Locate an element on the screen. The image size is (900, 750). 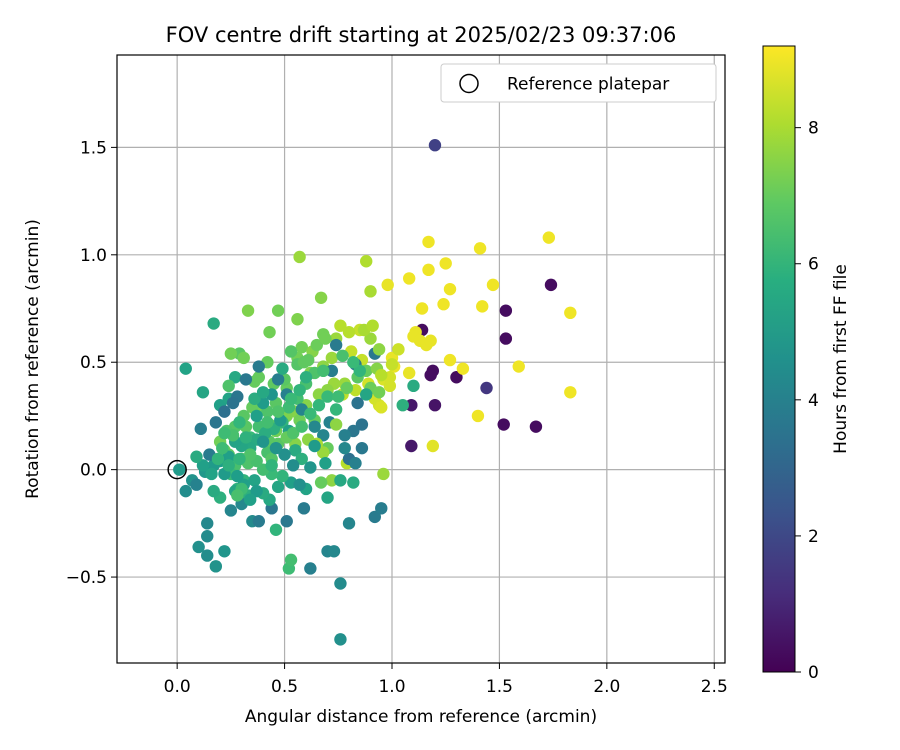
x-axis-ticks: 0.0 0.5 1.0 1.5 2.0 2.5 is located at coordinates (446, 680).